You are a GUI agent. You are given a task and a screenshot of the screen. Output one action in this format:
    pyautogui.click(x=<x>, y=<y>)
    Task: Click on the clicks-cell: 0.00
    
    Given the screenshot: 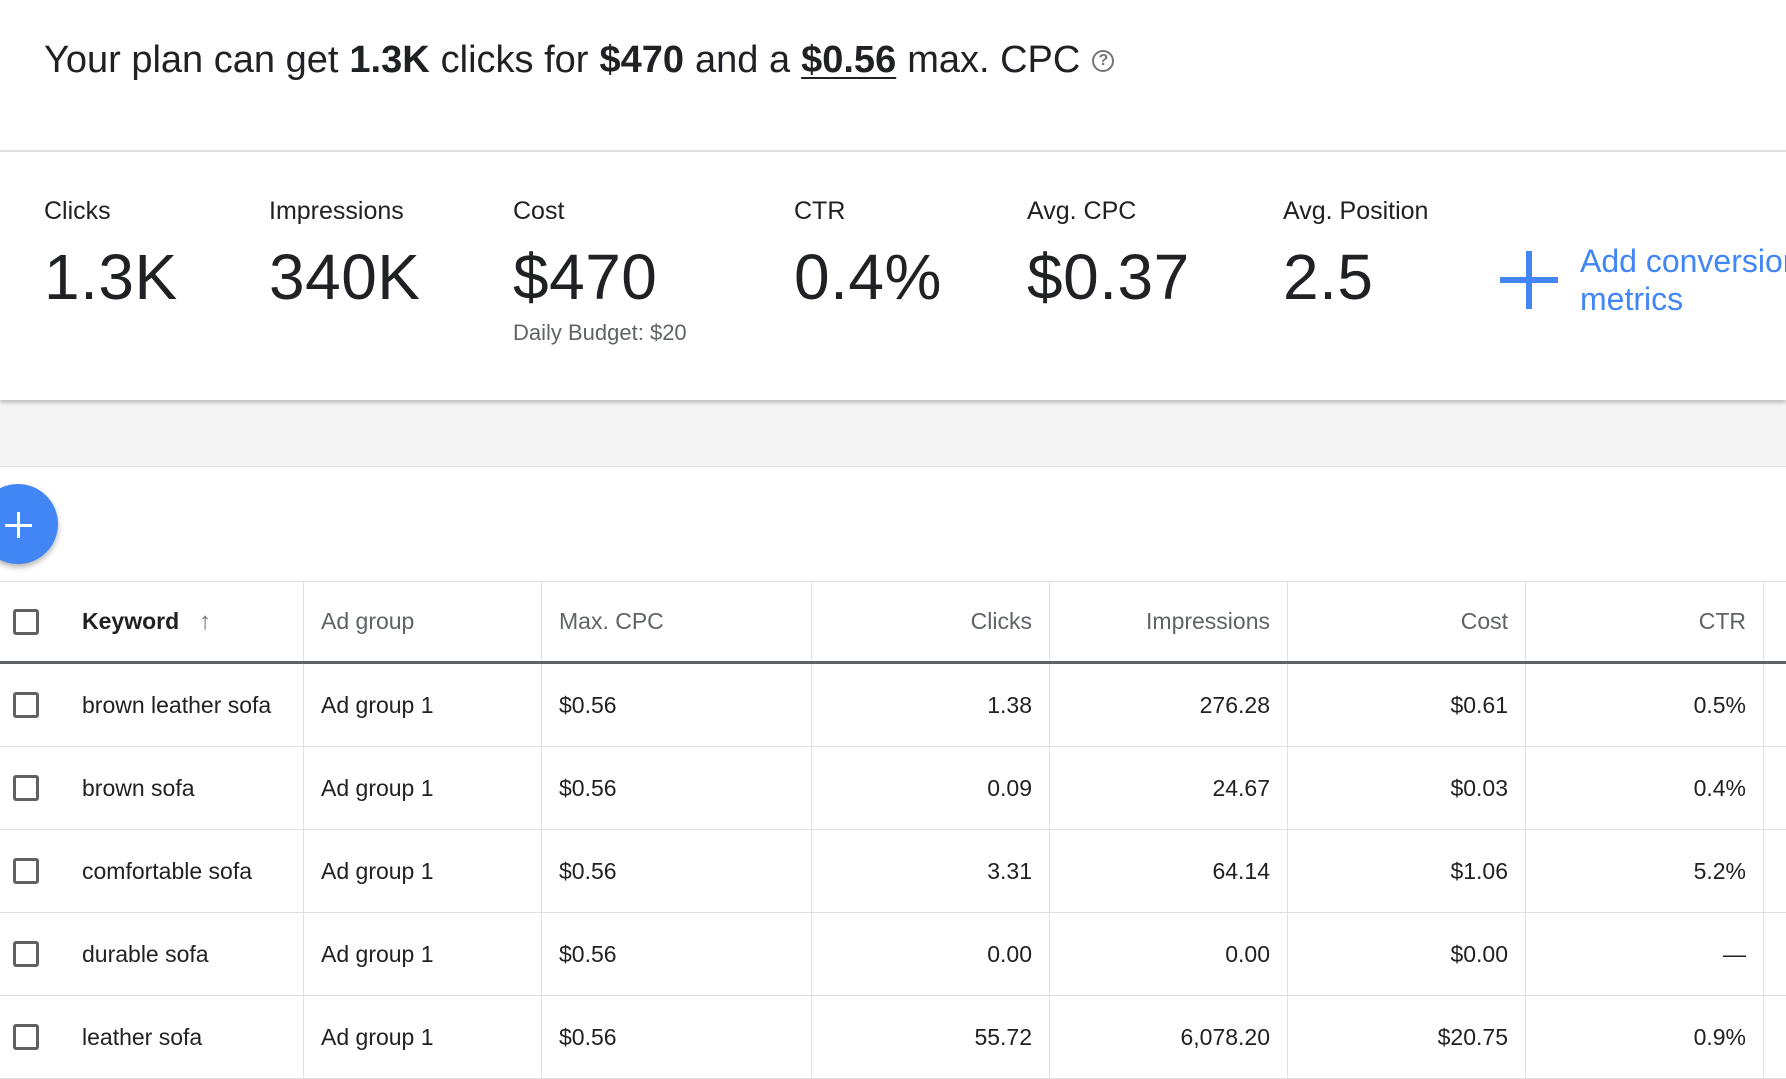 What is the action you would take?
    pyautogui.click(x=930, y=954)
    